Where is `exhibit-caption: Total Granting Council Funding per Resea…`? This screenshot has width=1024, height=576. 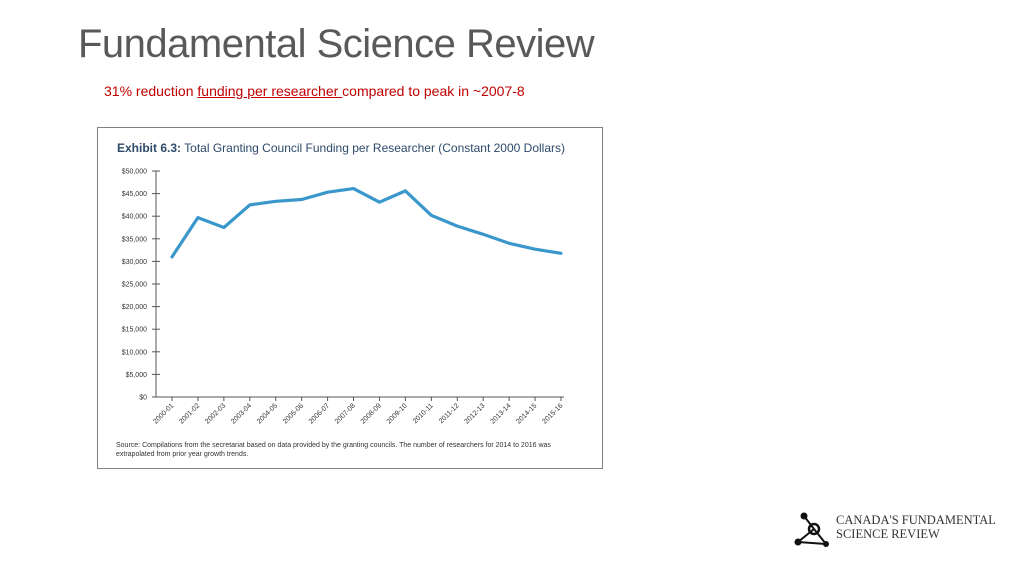 exhibit-caption: Total Granting Council Funding per Resea… is located at coordinates (374, 148).